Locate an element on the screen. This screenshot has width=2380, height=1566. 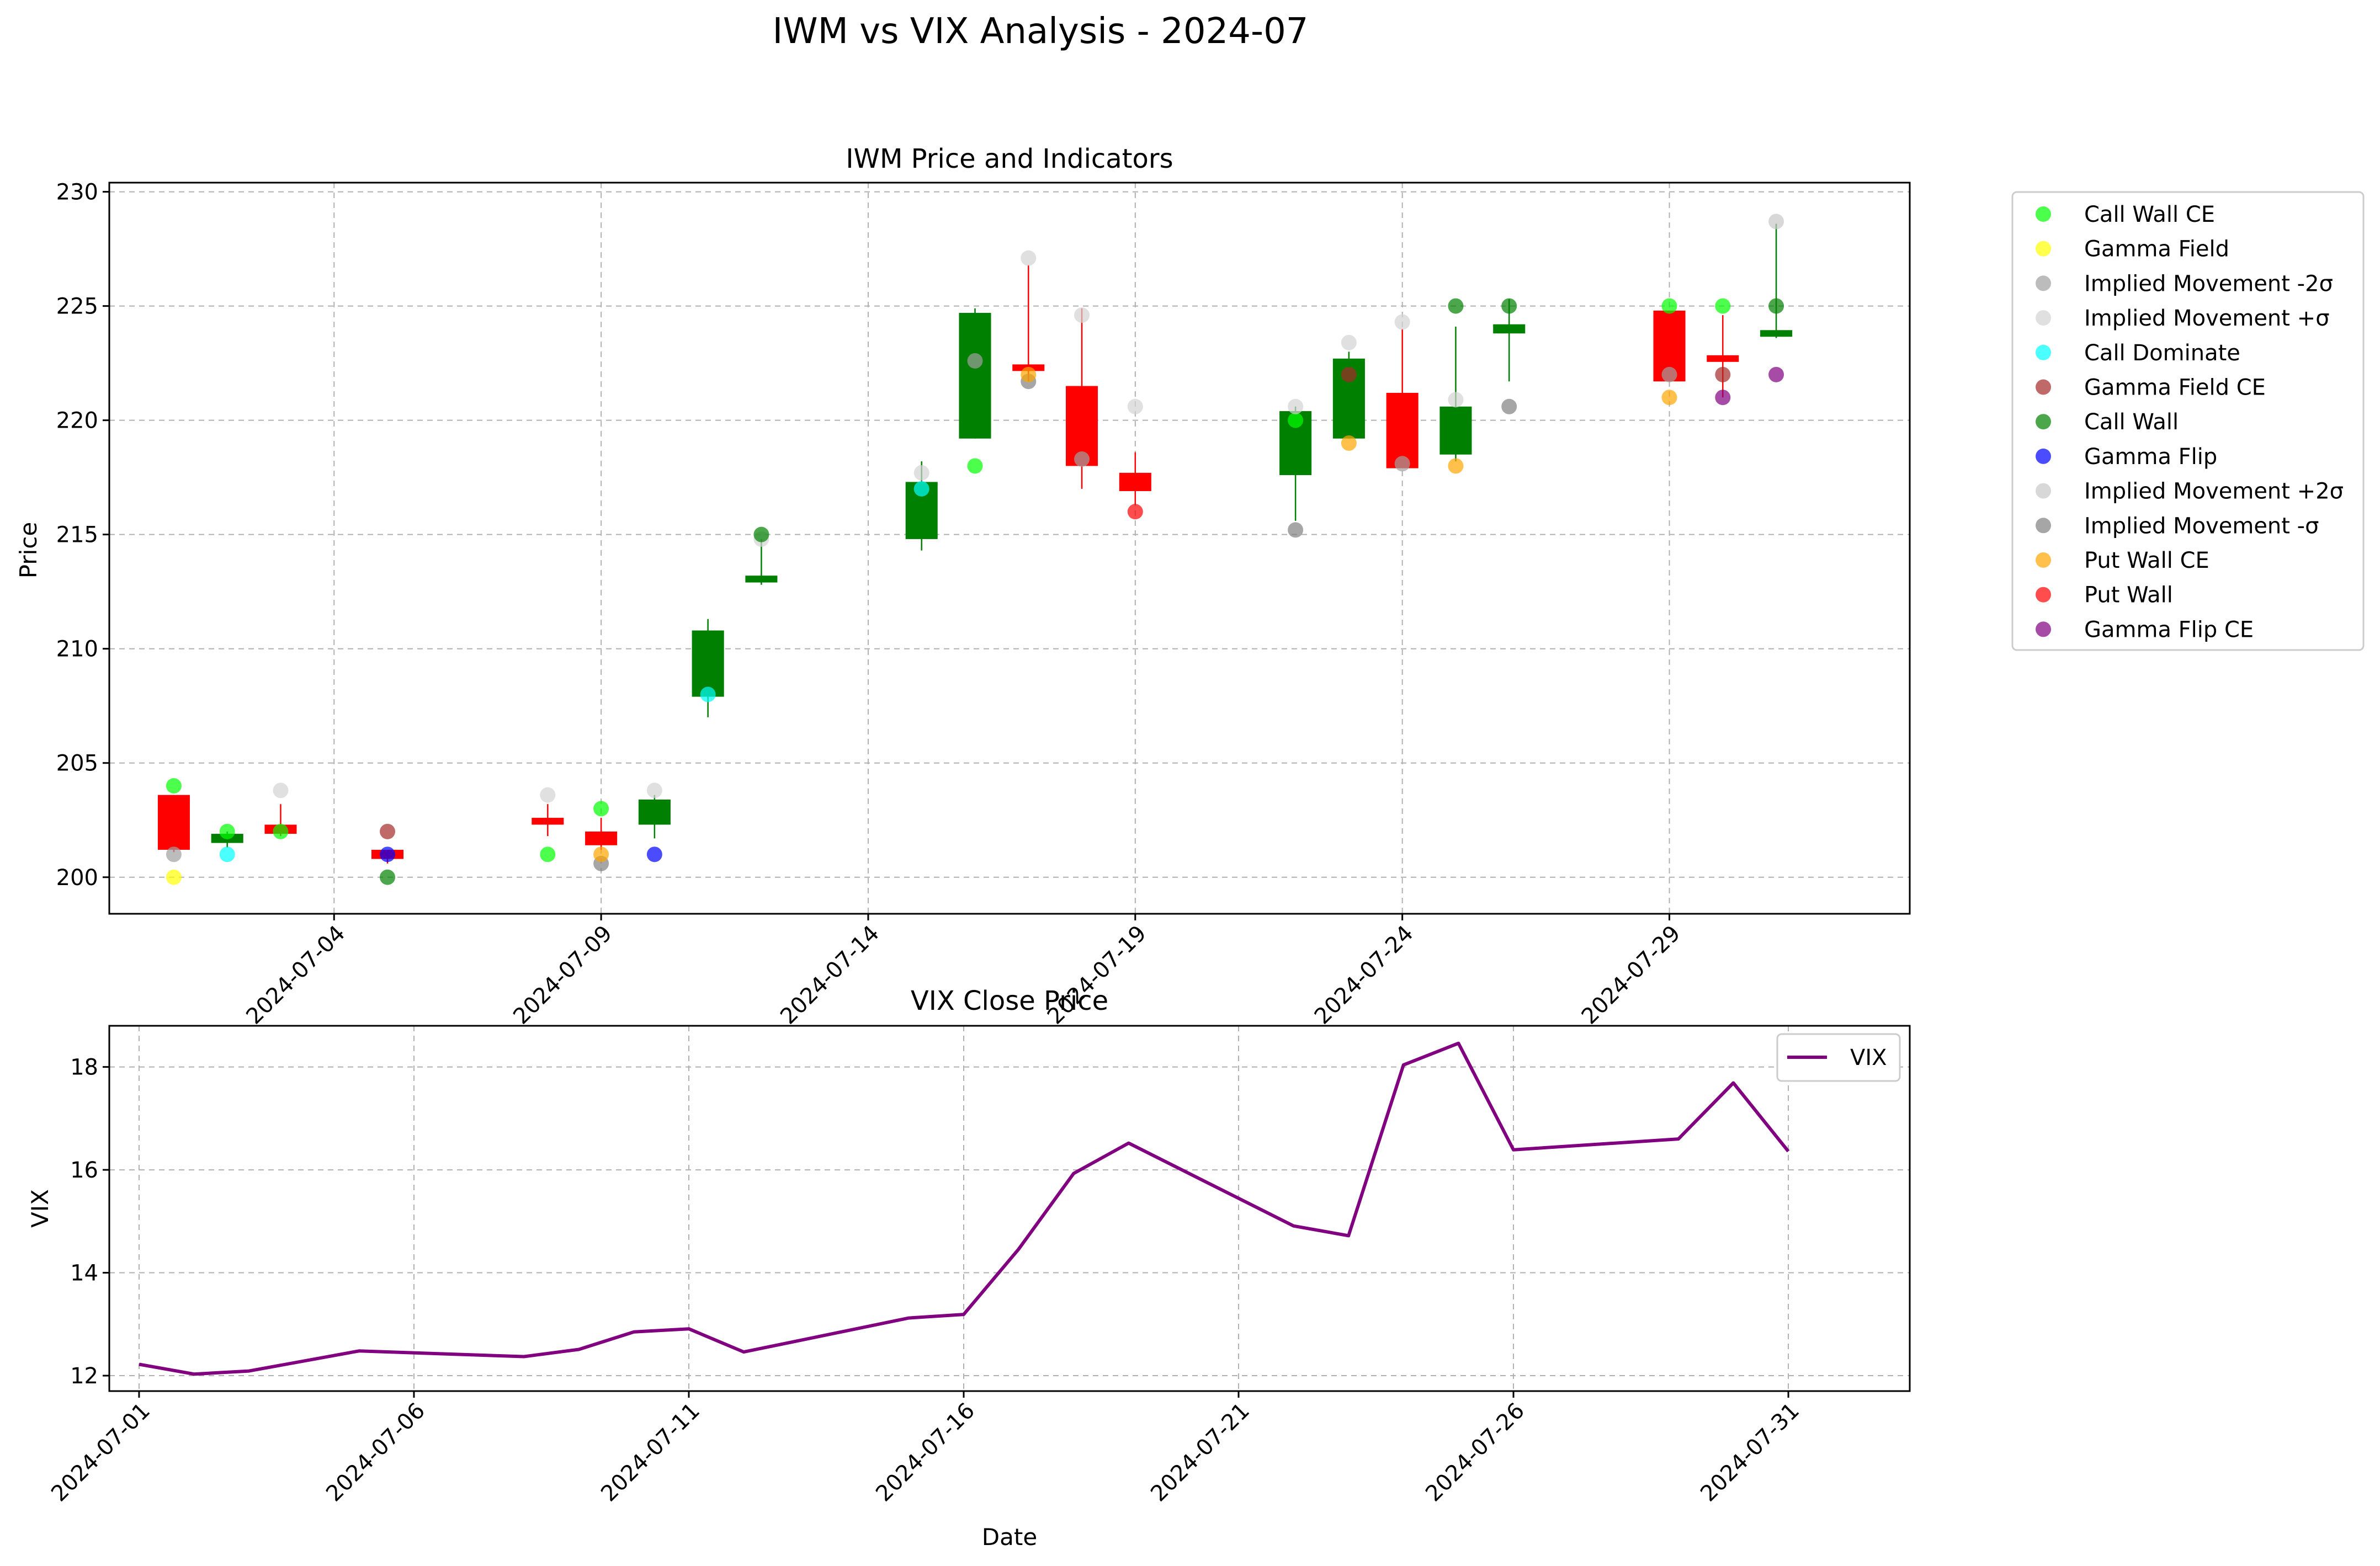
vix-series-line is located at coordinates (964, 1209).